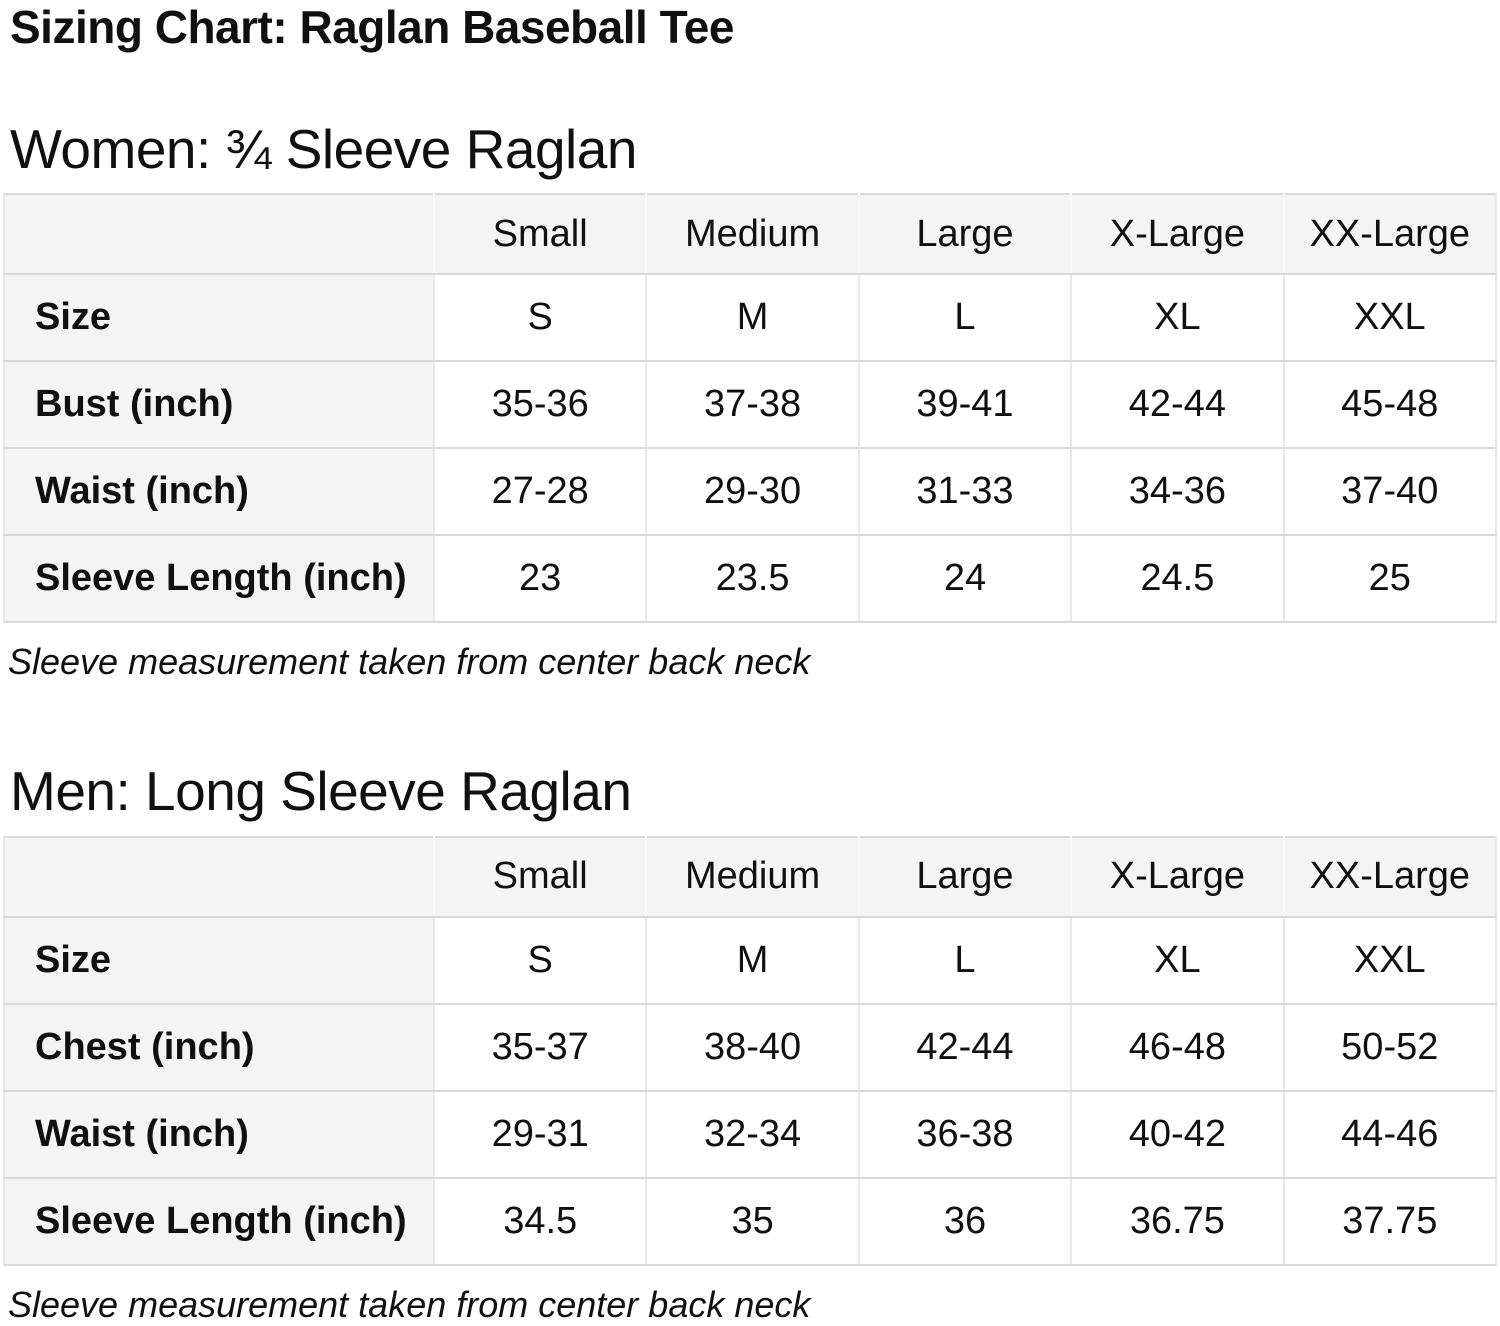 This screenshot has height=1326, width=1500. Describe the element at coordinates (1390, 492) in the screenshot. I see `value-cell: 37-40` at that location.